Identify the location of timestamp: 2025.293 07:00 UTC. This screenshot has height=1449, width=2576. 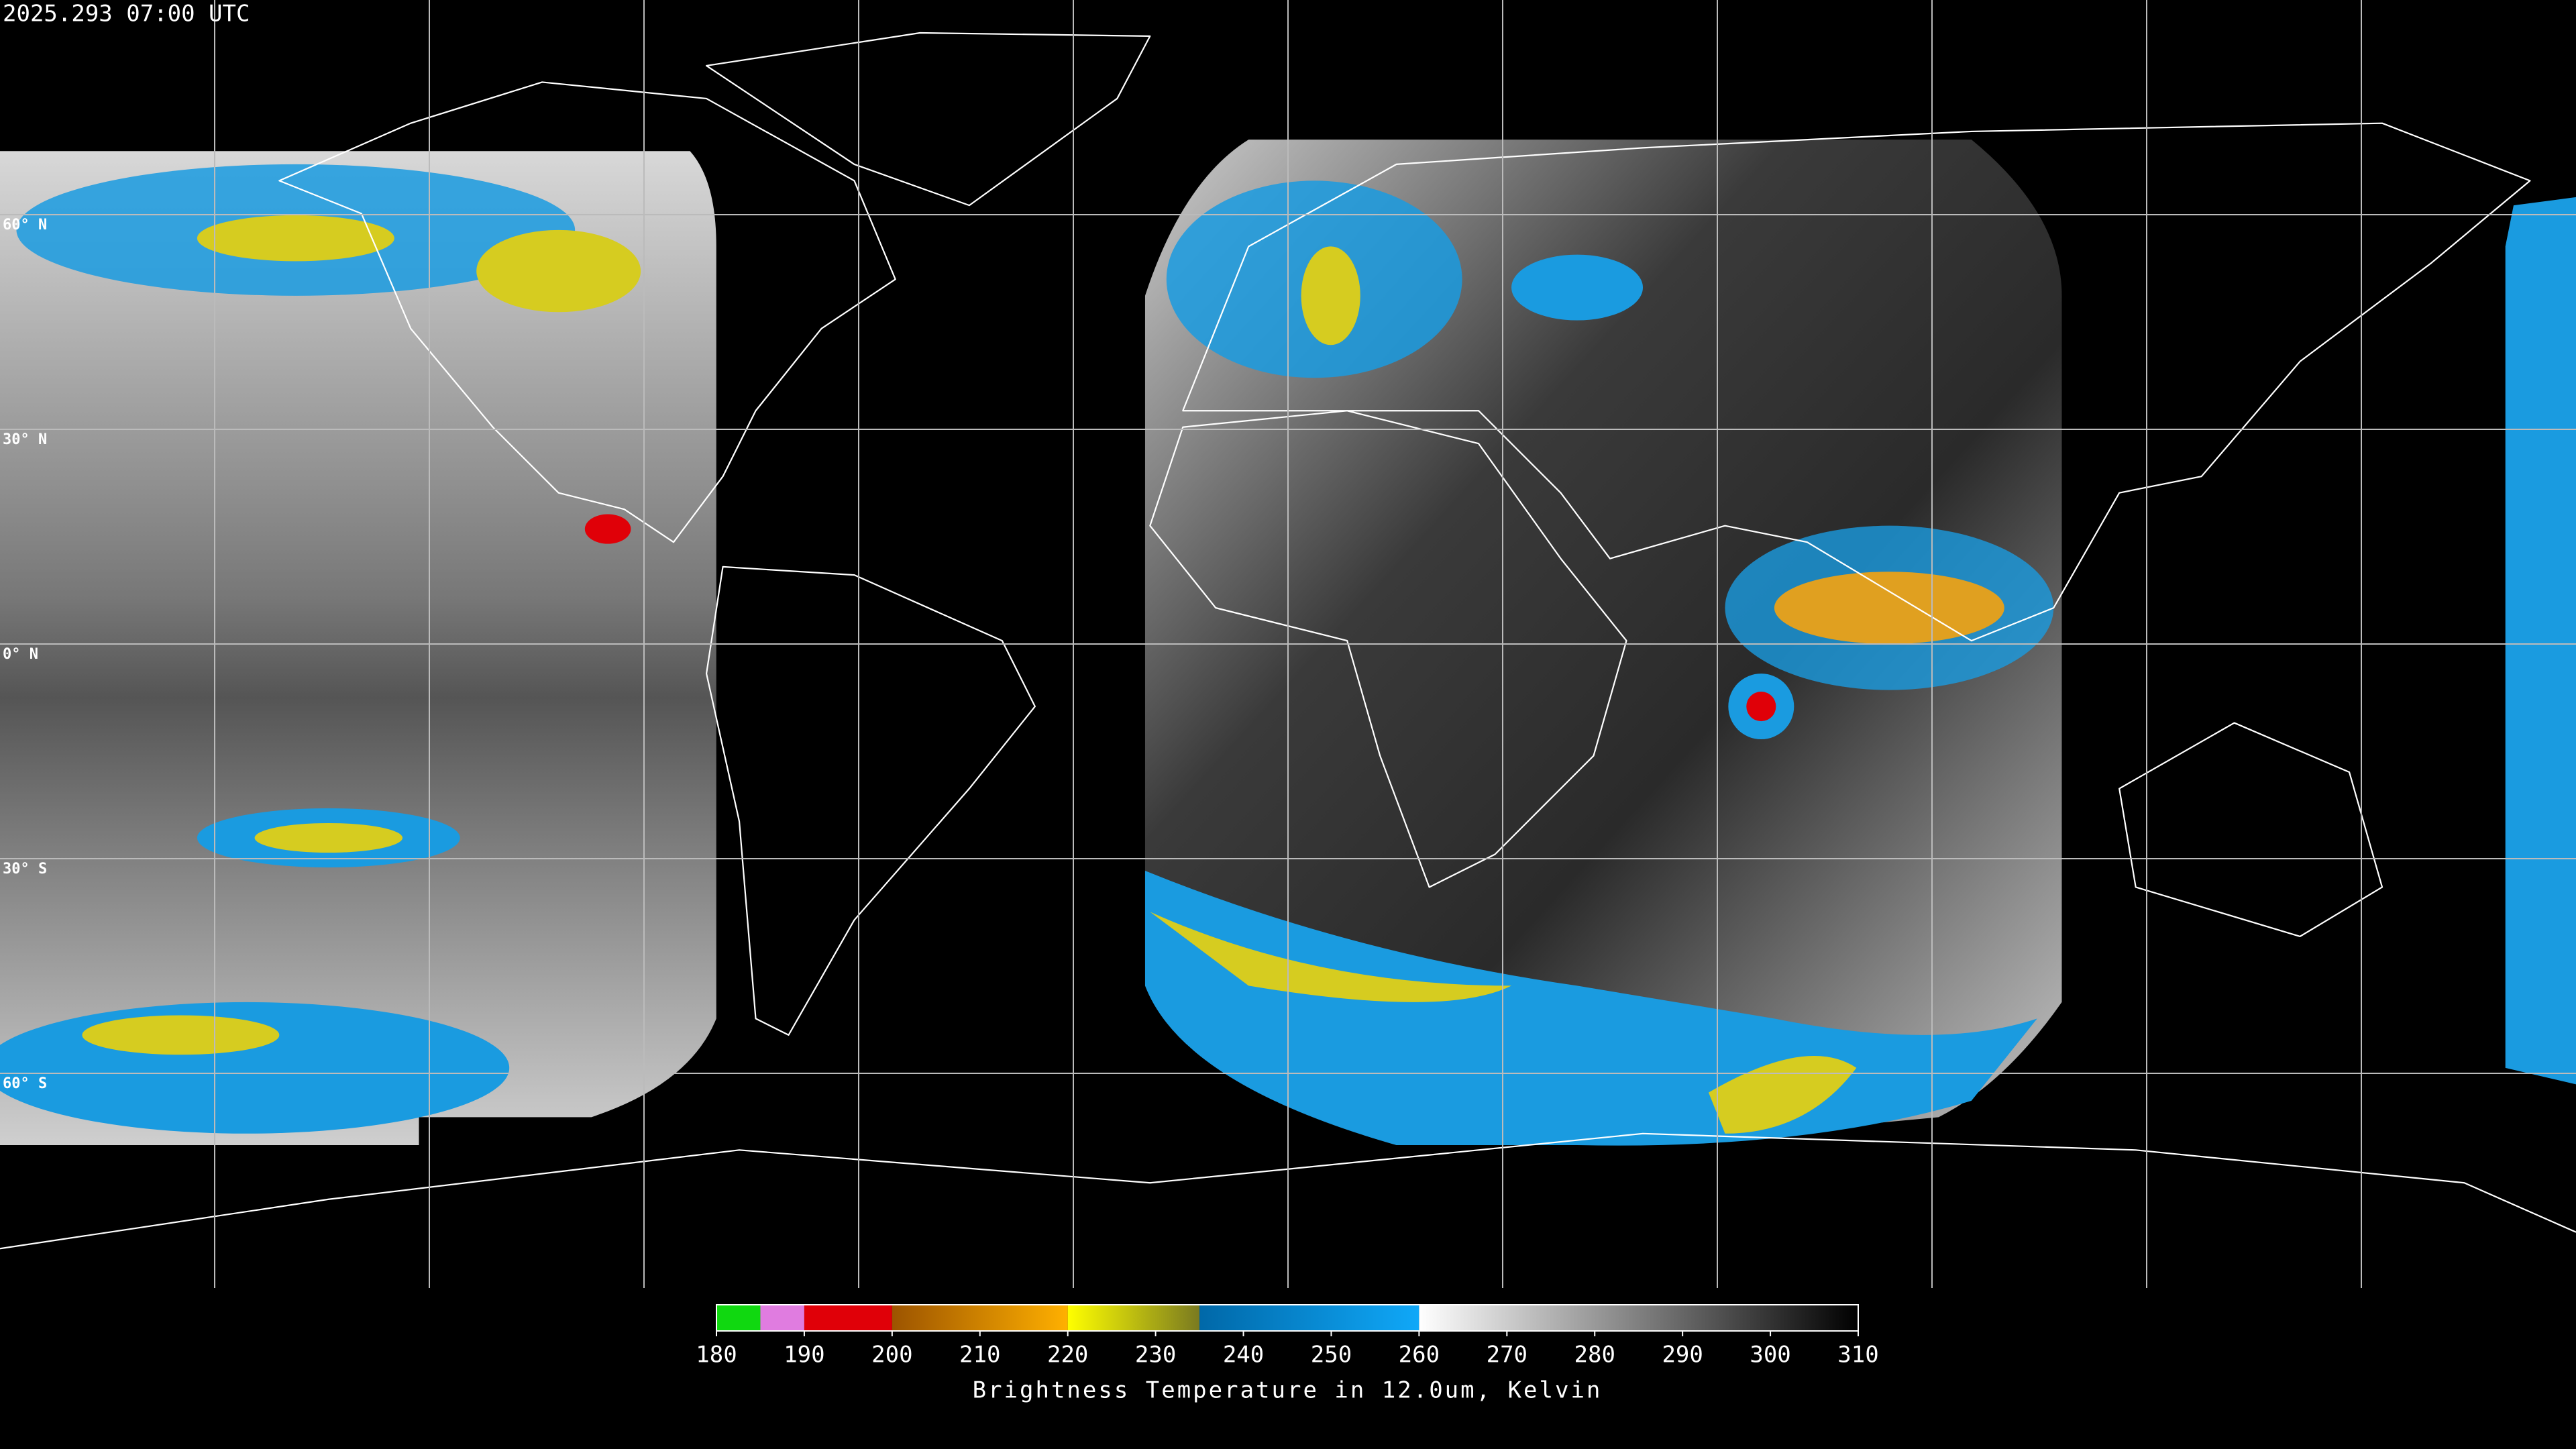
(126, 14).